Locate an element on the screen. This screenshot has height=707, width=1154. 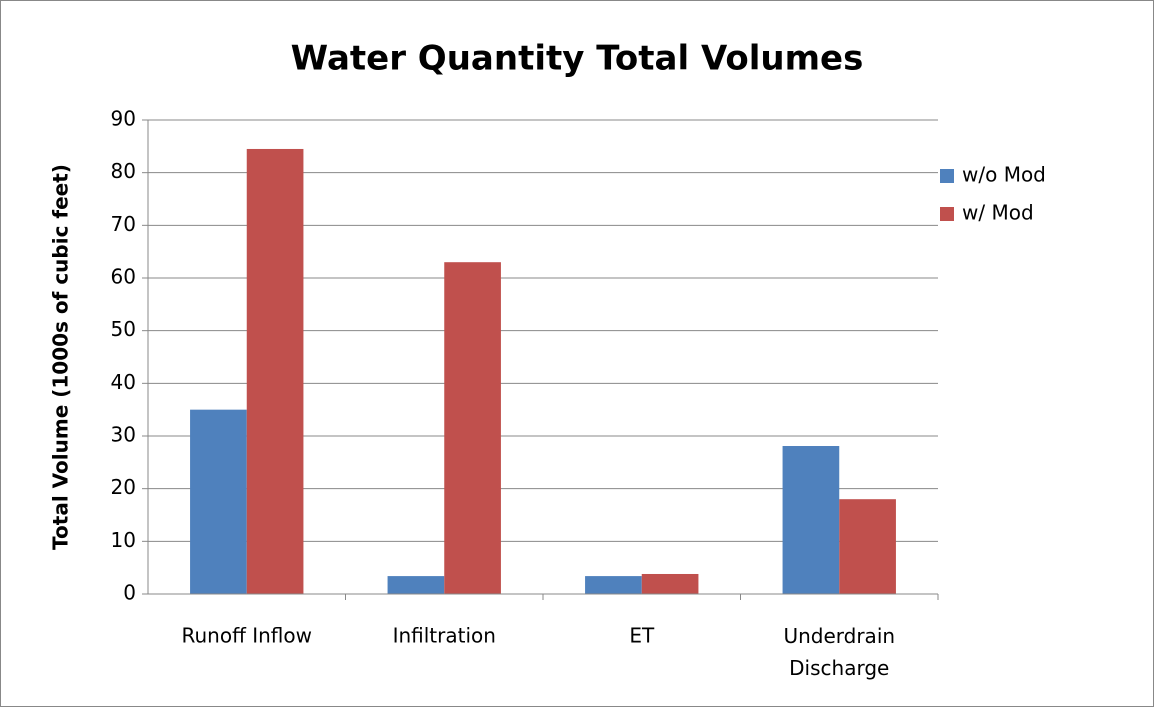
legend-label: w/ Mod is located at coordinates (998, 213).